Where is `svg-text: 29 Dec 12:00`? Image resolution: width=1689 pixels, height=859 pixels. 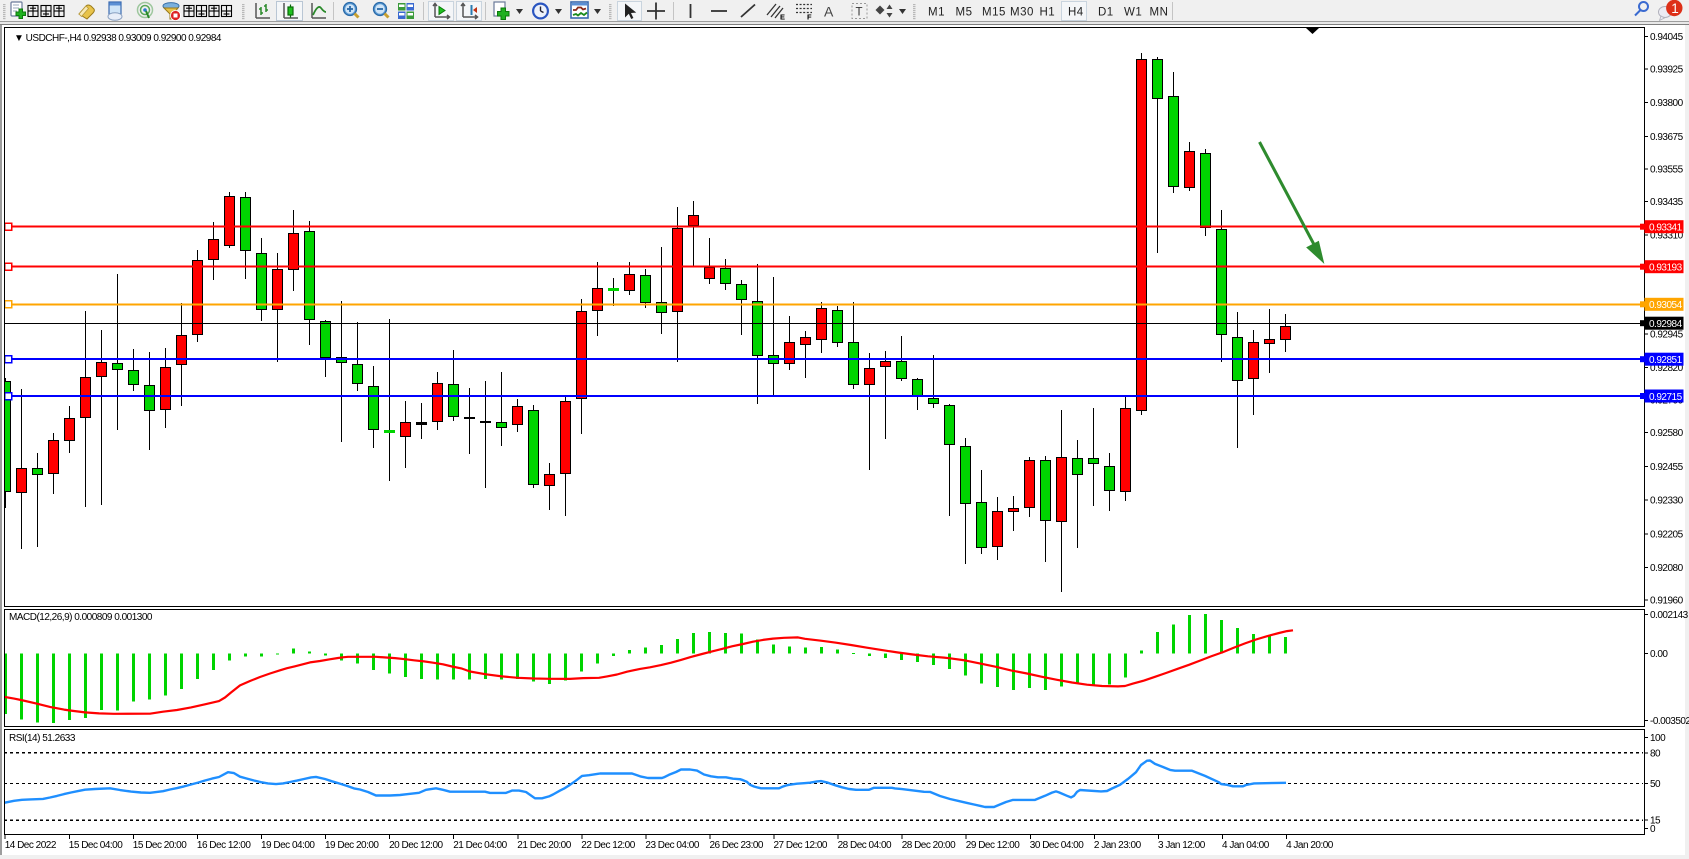
svg-text: 29 Dec 12:00 is located at coordinates (993, 845).